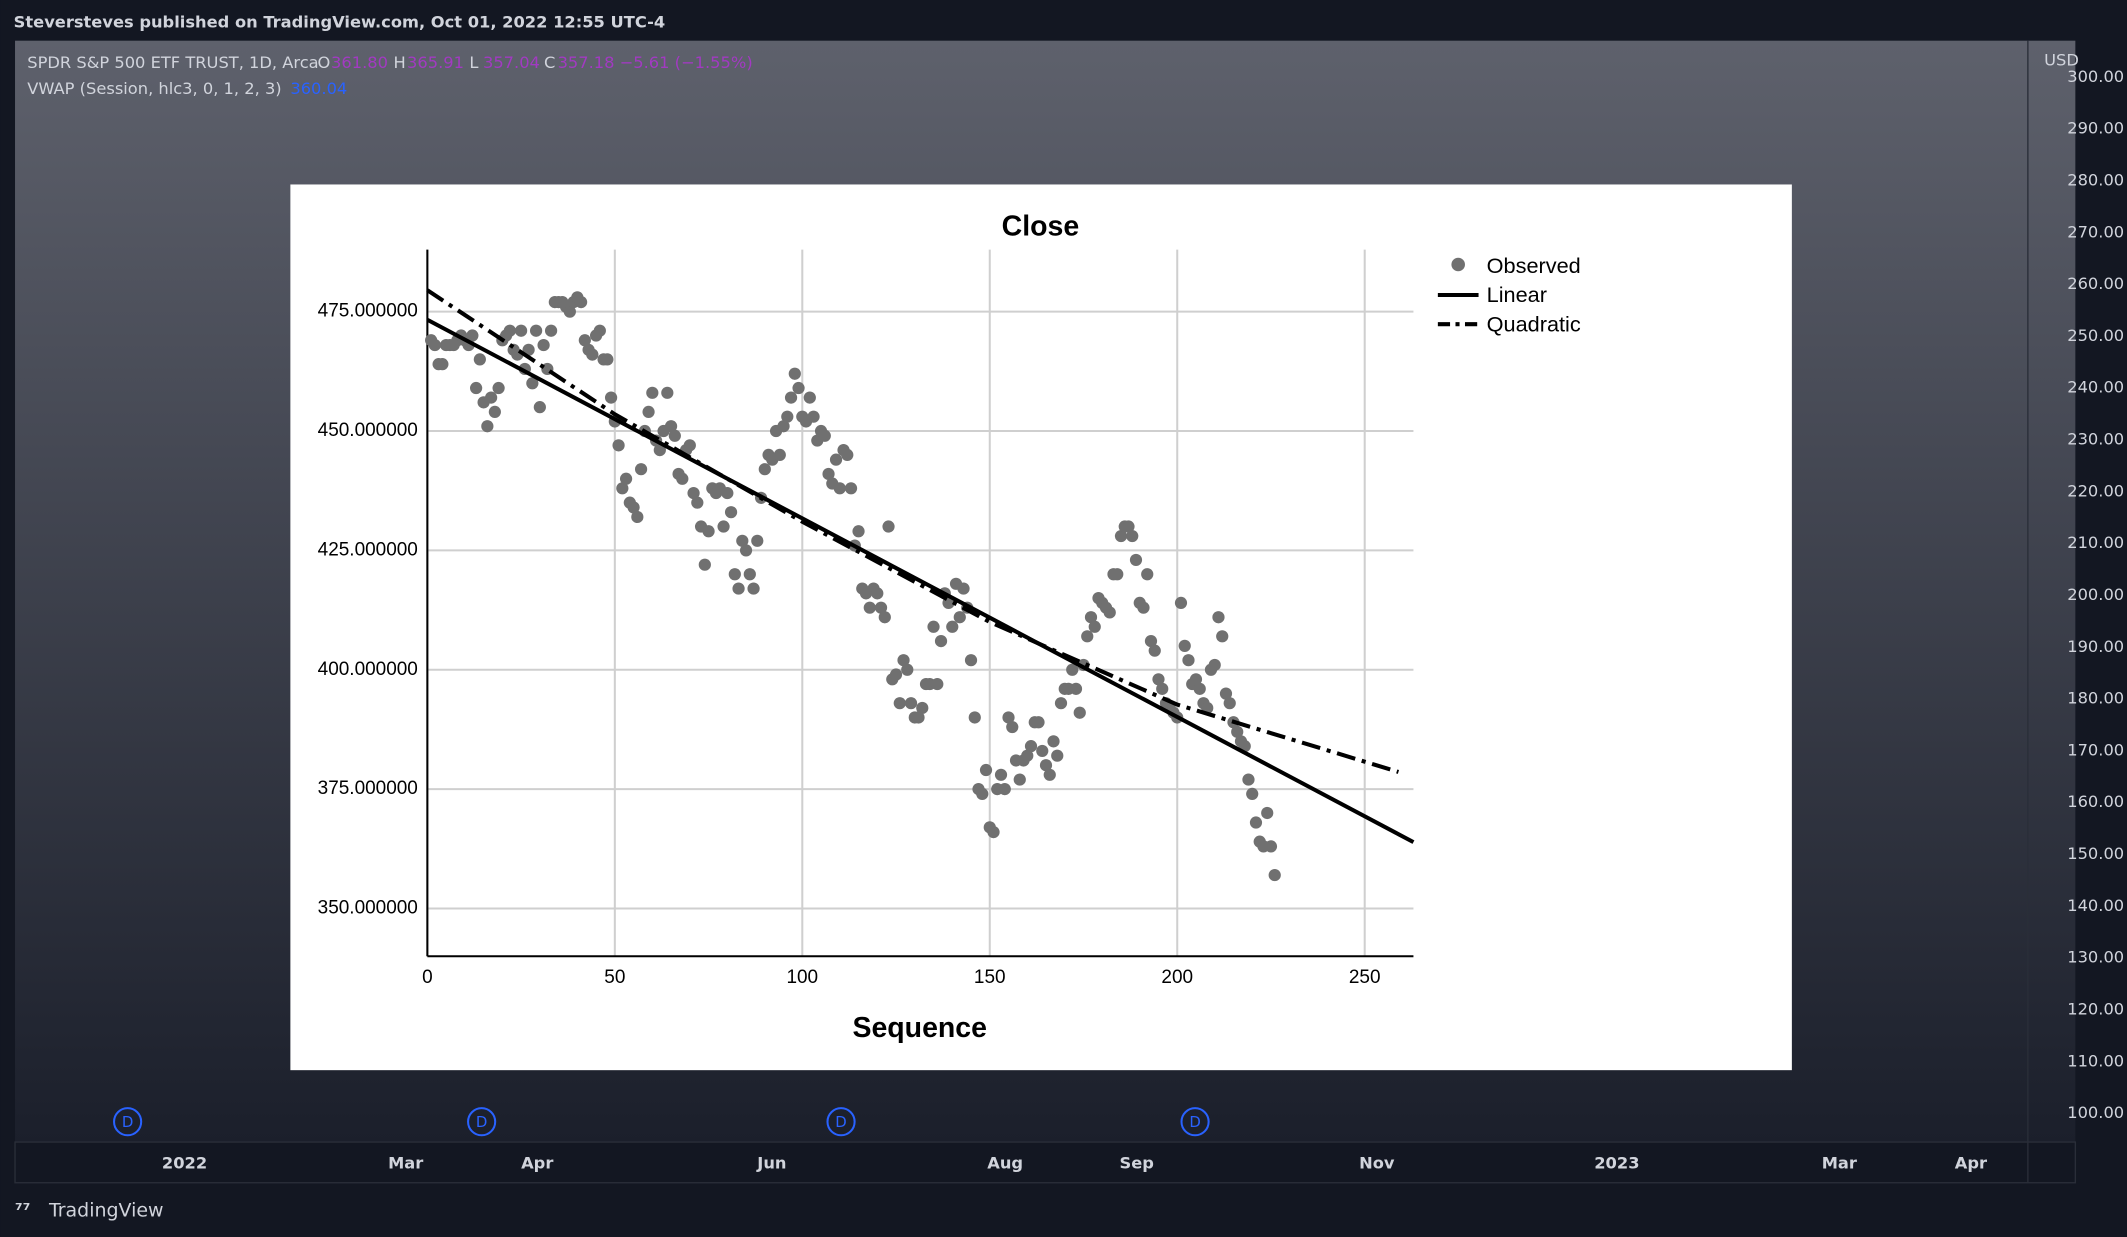 Image resolution: width=2127 pixels, height=1237 pixels. I want to click on y-tick-label: 425.000000, so click(368, 549).